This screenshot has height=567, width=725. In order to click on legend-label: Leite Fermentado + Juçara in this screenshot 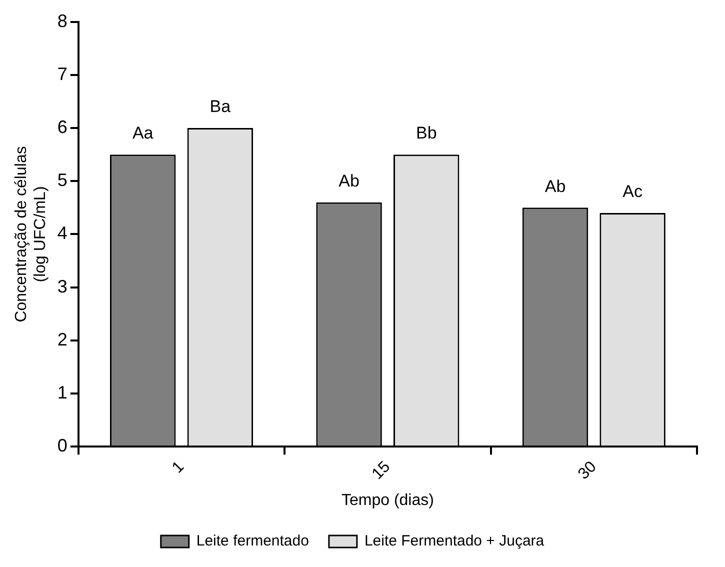, I will do `click(454, 541)`.